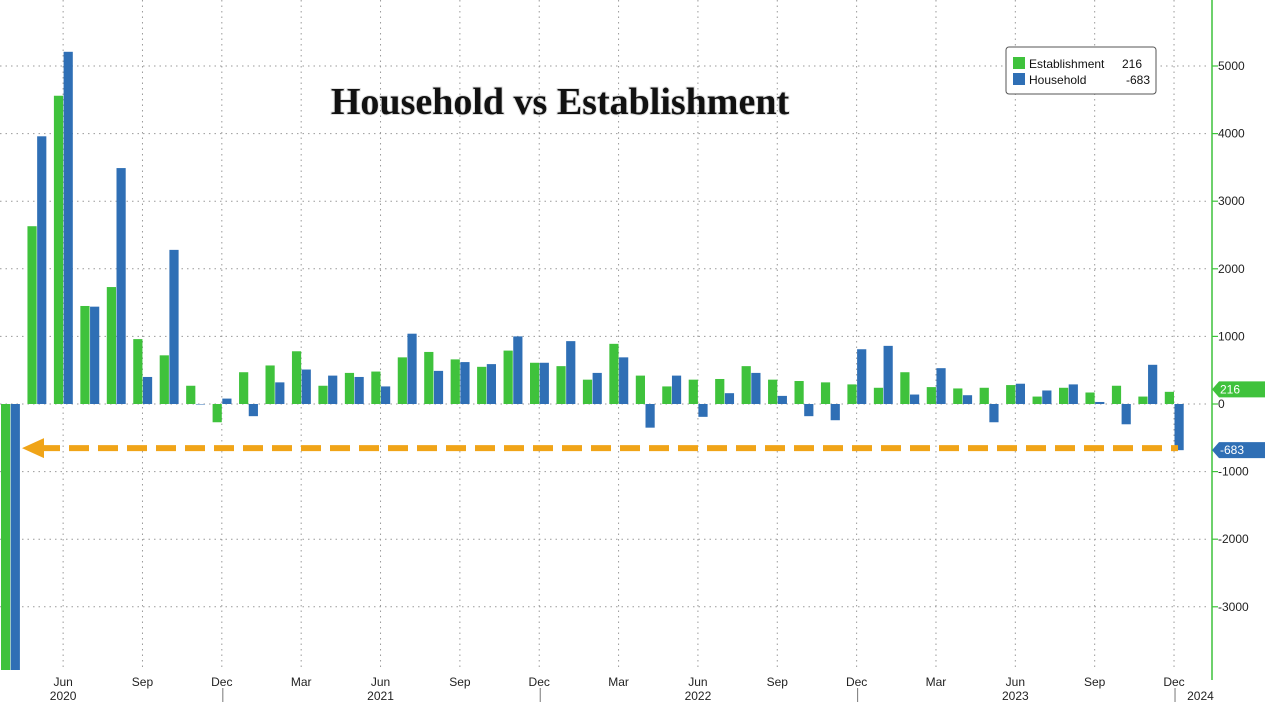 The image size is (1265, 702). I want to click on x-tick-label-4: Jun, so click(380, 682).